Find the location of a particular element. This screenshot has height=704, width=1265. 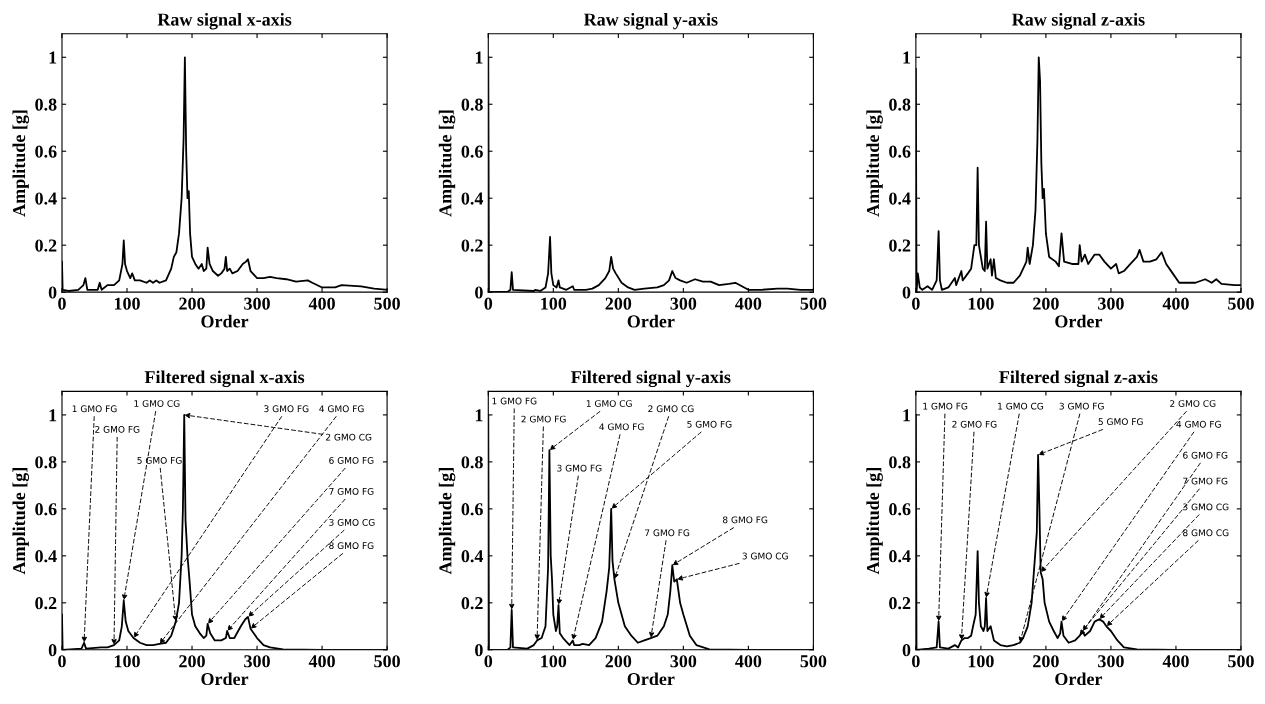

chart-title: Filtered signal y-axis is located at coordinates (651, 379).